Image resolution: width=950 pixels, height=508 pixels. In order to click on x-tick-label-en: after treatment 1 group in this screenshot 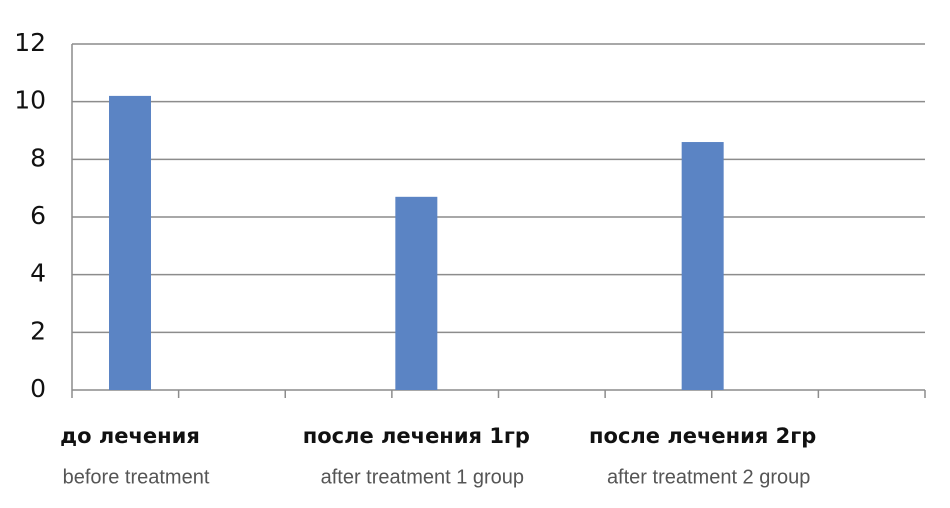, I will do `click(422, 477)`.